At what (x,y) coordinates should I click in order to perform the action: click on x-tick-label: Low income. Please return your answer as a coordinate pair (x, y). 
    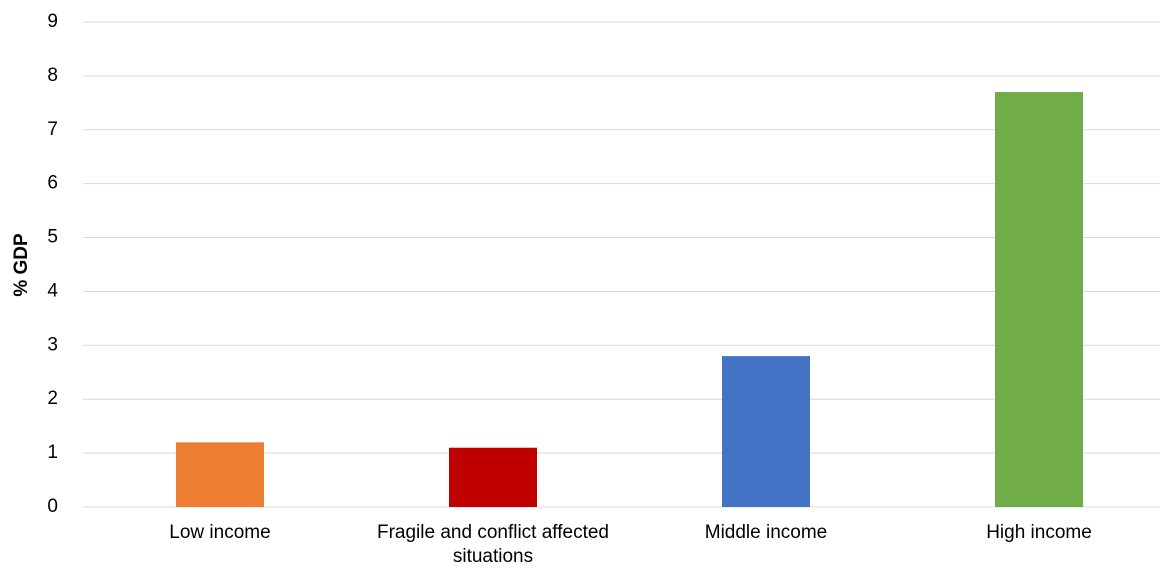
    Looking at the image, I should click on (220, 532).